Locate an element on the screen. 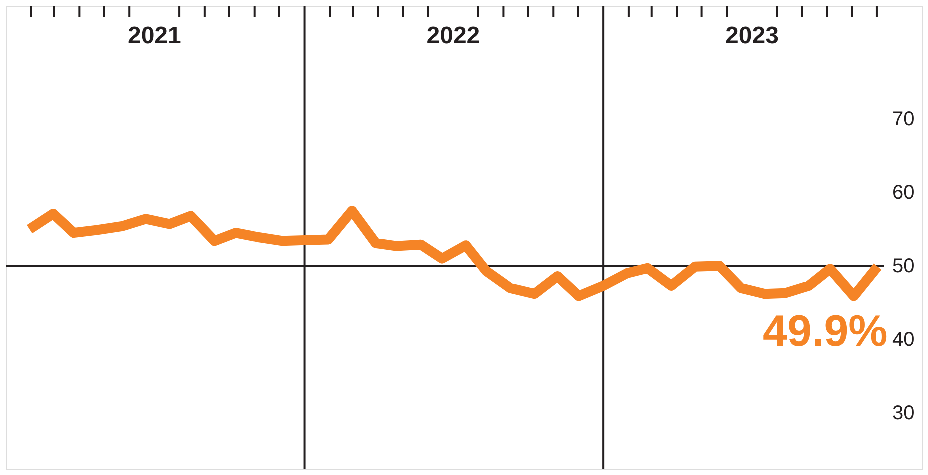  x-tick-label: 2022 is located at coordinates (453, 36).